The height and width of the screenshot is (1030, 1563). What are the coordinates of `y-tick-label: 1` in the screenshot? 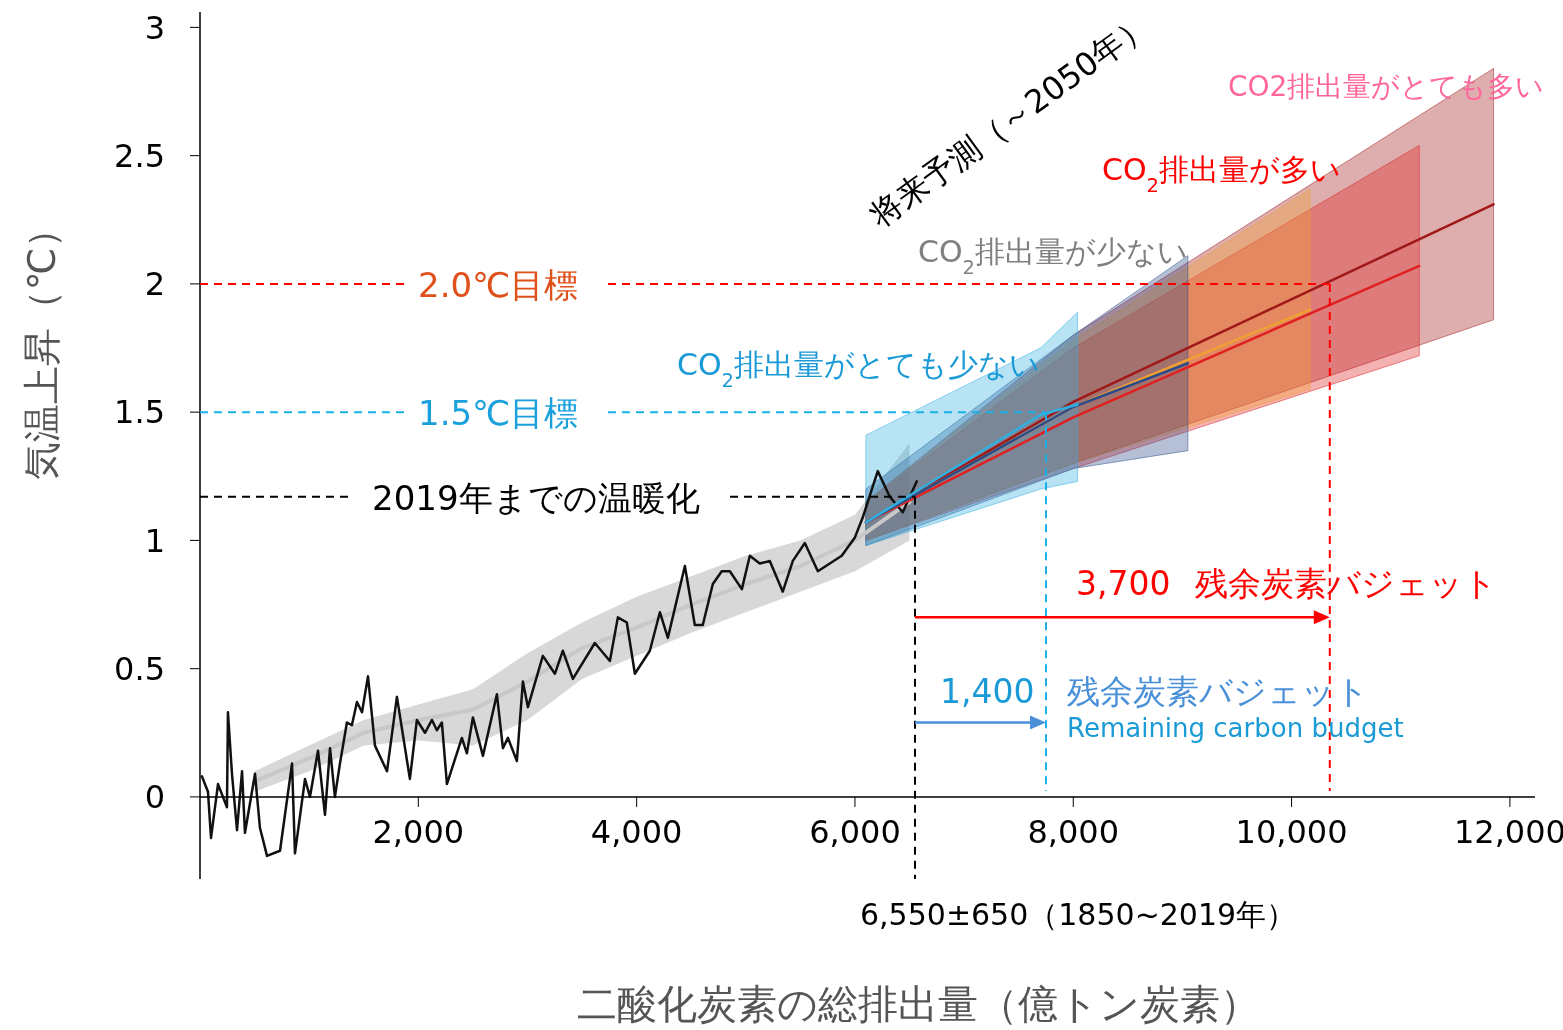 It's located at (154, 540).